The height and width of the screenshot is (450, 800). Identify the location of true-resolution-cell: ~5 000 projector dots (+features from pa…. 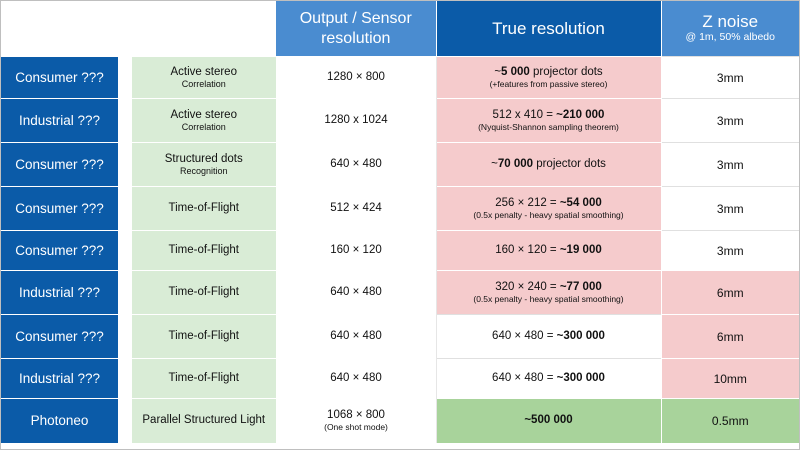
(549, 77).